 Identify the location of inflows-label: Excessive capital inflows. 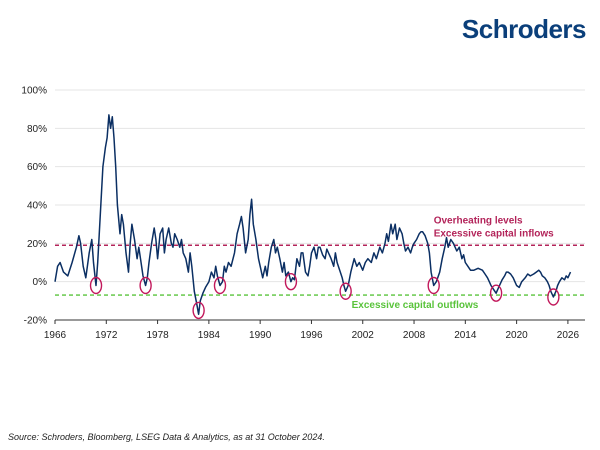
(494, 233).